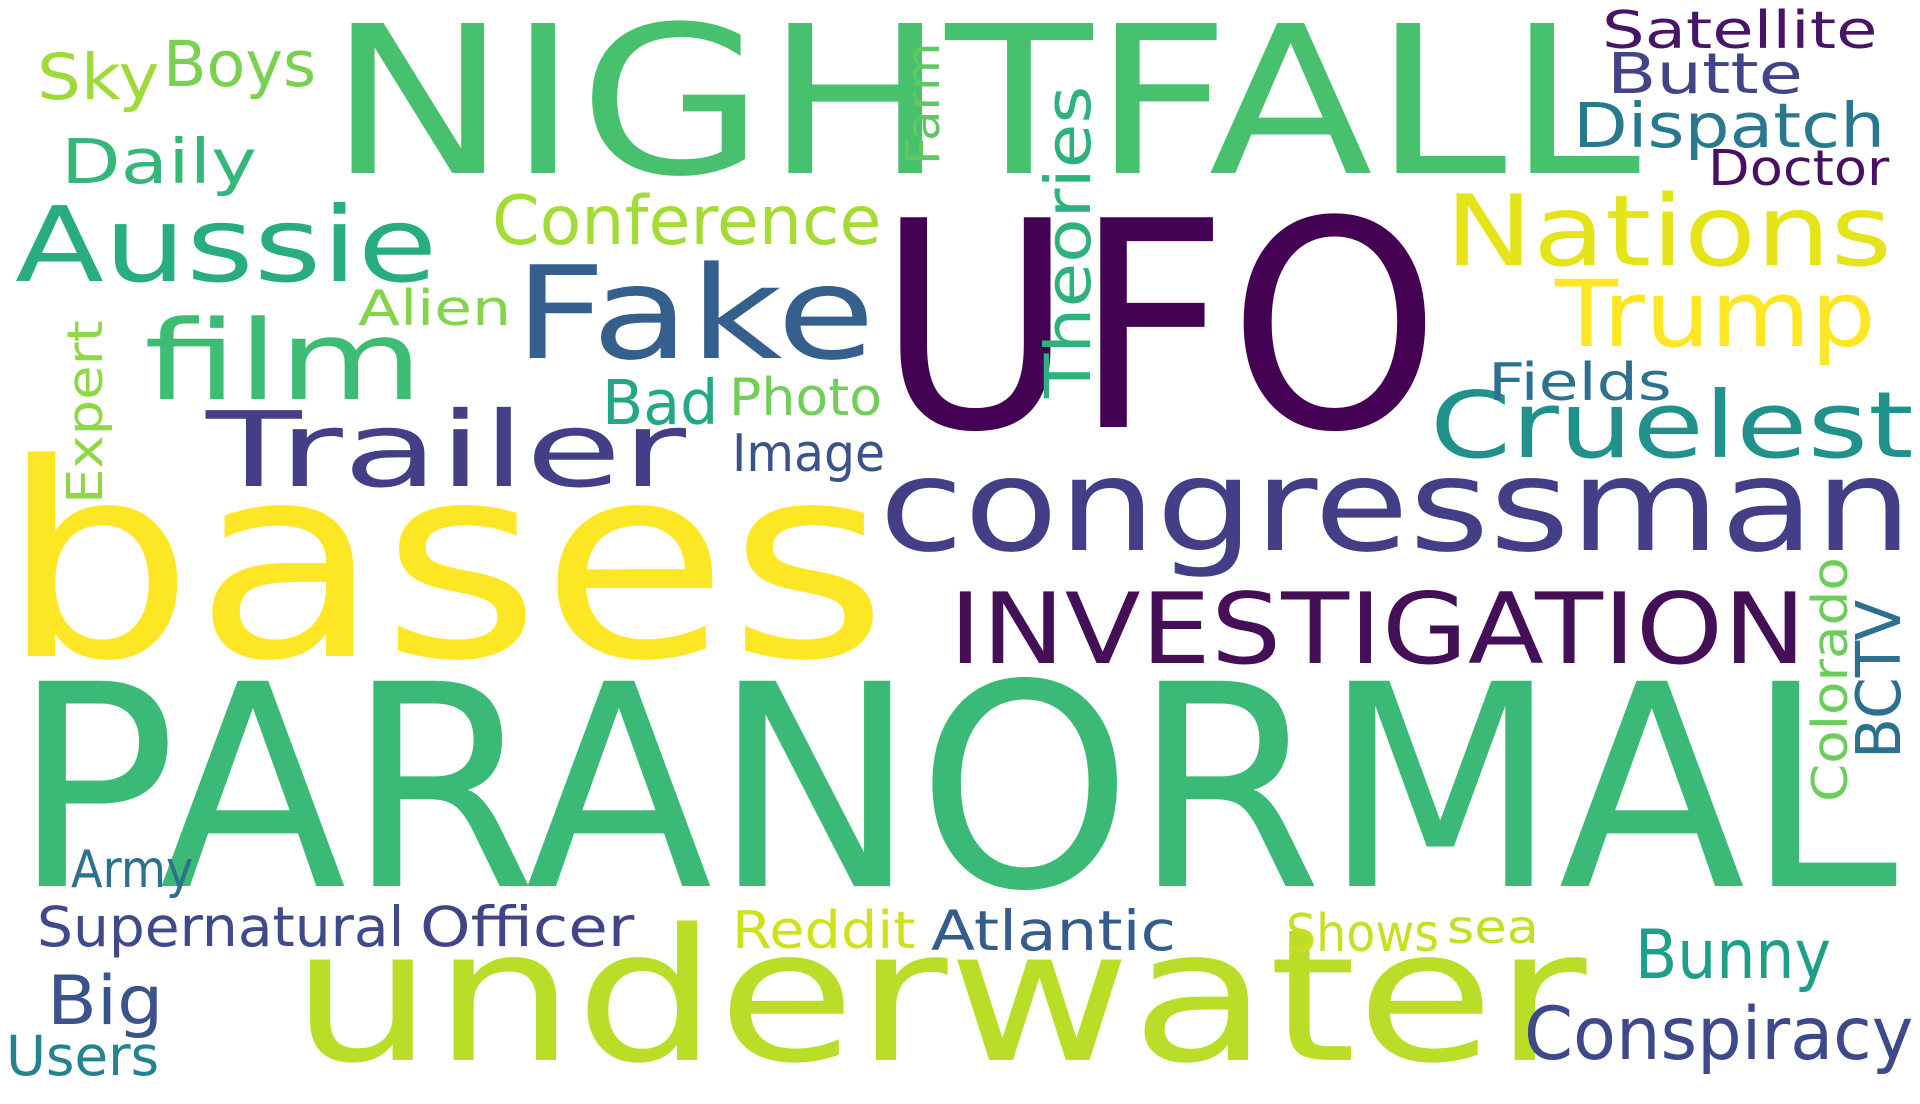  What do you see at coordinates (1579, 382) in the screenshot?
I see `word-fields: Fields` at bounding box center [1579, 382].